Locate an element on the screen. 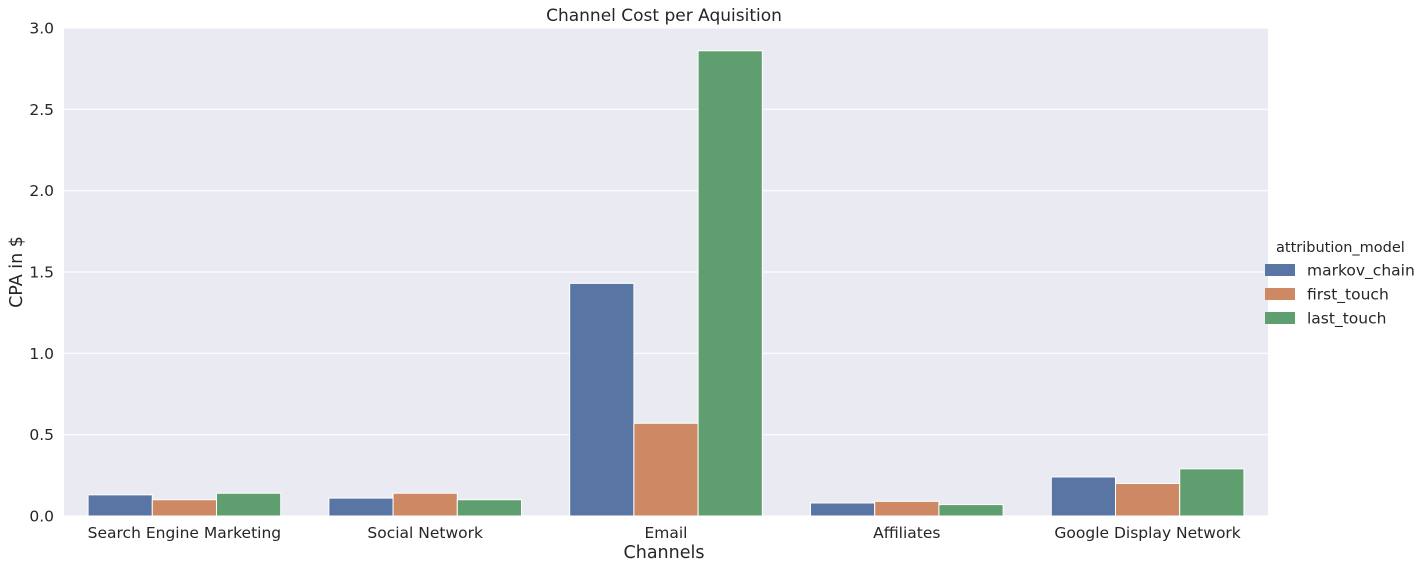 The height and width of the screenshot is (569, 1427). legend-title: attribution_model is located at coordinates (1340, 248).